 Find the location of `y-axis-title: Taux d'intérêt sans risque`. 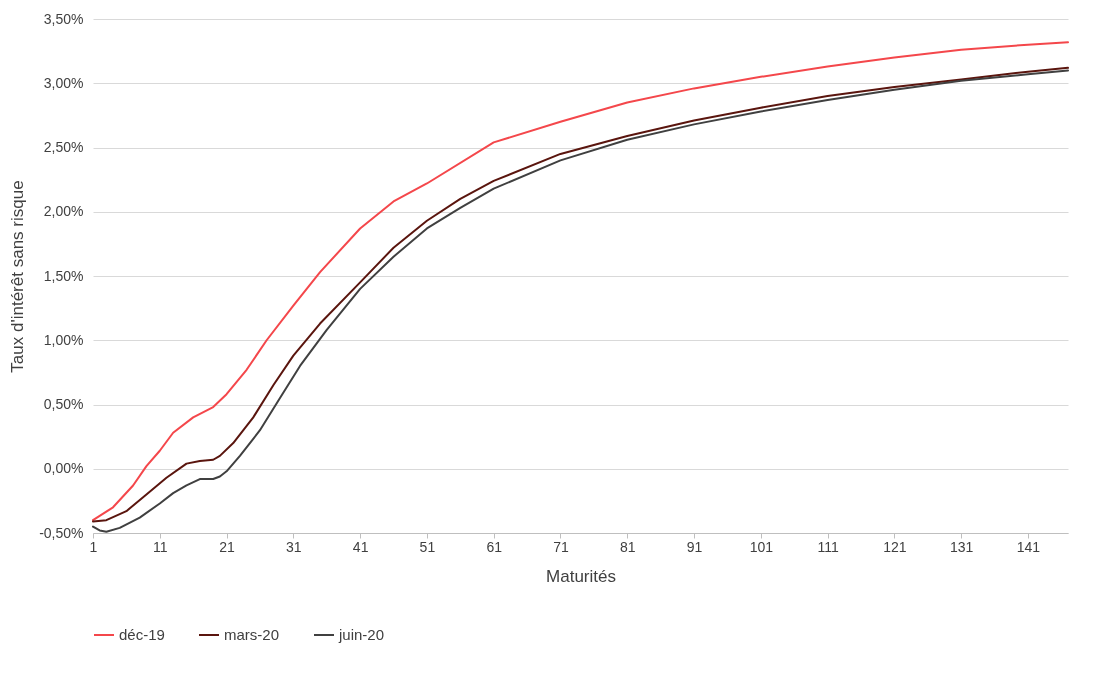

y-axis-title: Taux d'intérêt sans risque is located at coordinates (18, 276).